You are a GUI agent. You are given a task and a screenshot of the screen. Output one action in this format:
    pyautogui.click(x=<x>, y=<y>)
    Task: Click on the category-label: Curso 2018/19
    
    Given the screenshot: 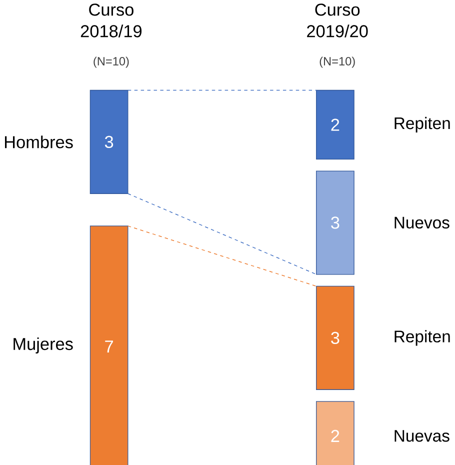 What is the action you would take?
    pyautogui.click(x=111, y=21)
    